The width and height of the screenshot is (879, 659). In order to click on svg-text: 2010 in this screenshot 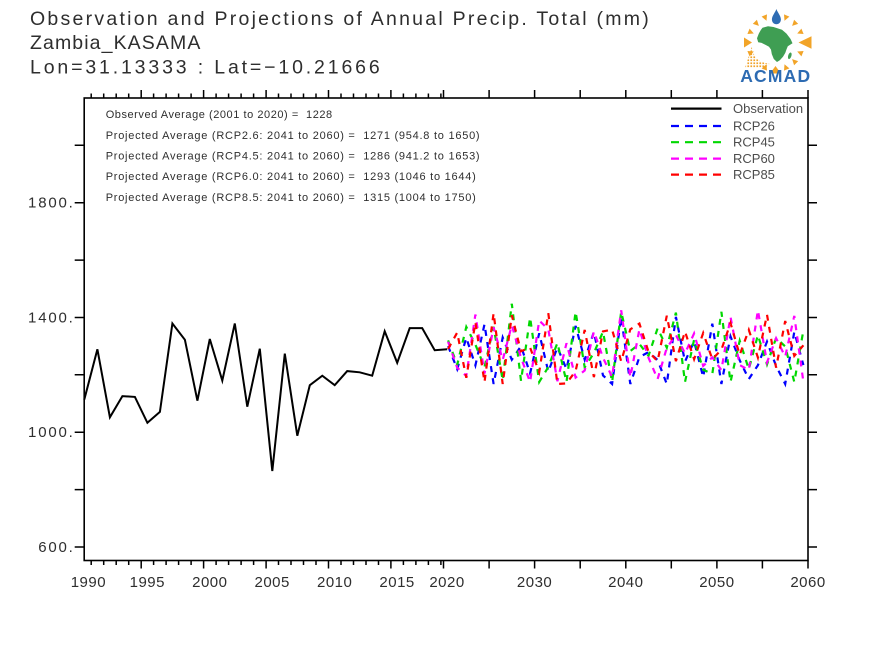, I will do `click(334, 582)`.